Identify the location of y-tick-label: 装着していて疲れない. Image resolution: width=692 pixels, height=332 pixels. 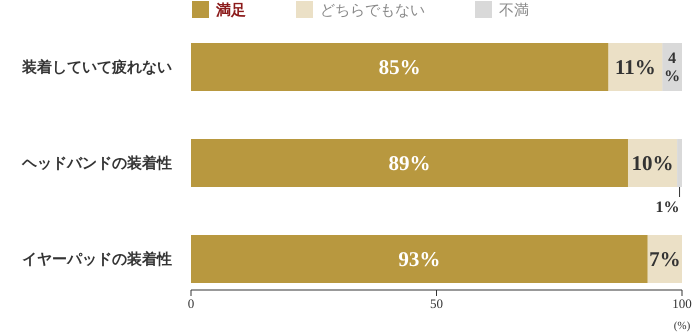
(96, 67).